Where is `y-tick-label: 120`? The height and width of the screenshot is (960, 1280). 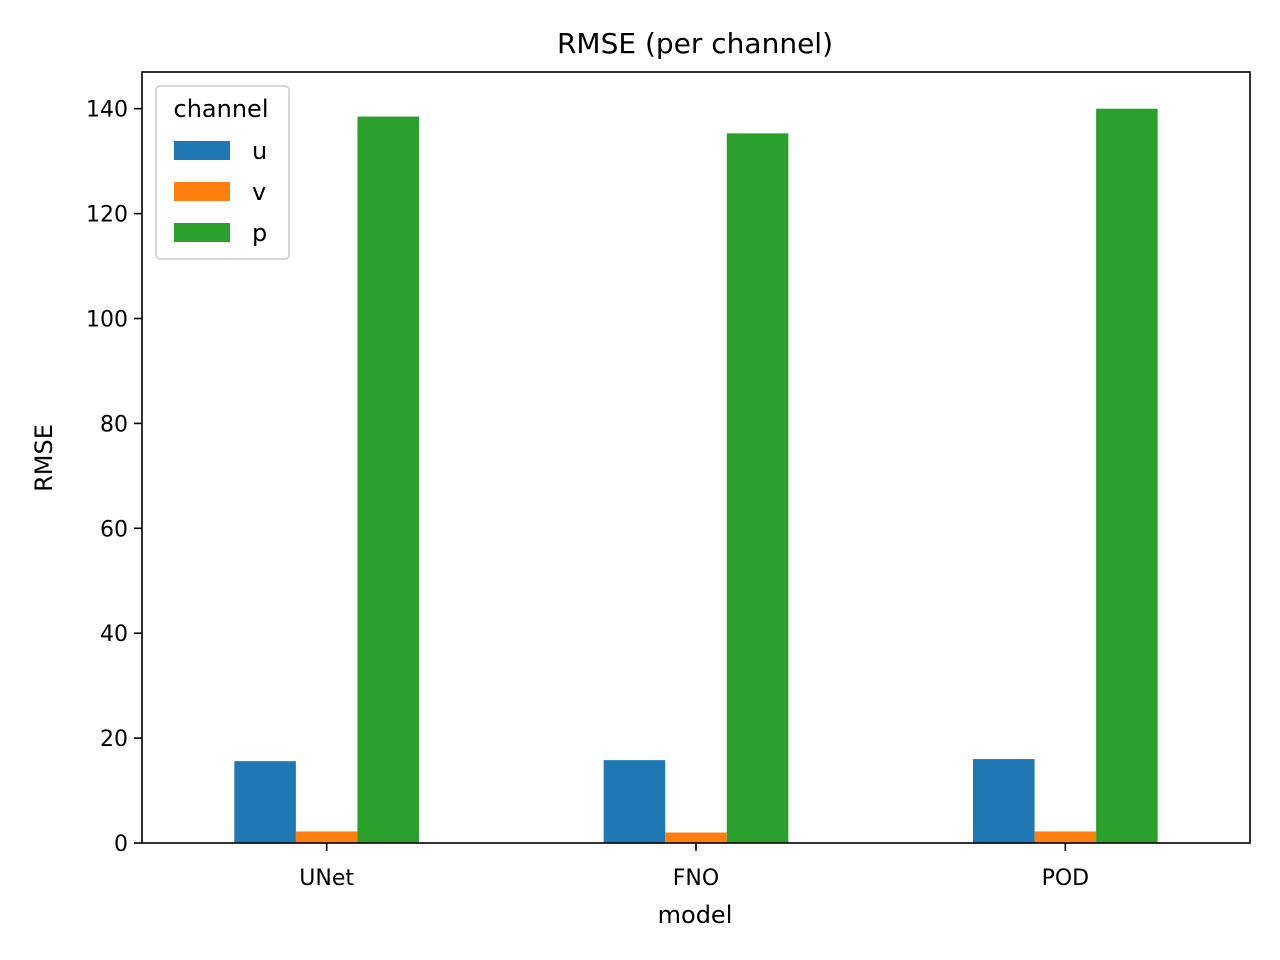
y-tick-label: 120 is located at coordinates (107, 215).